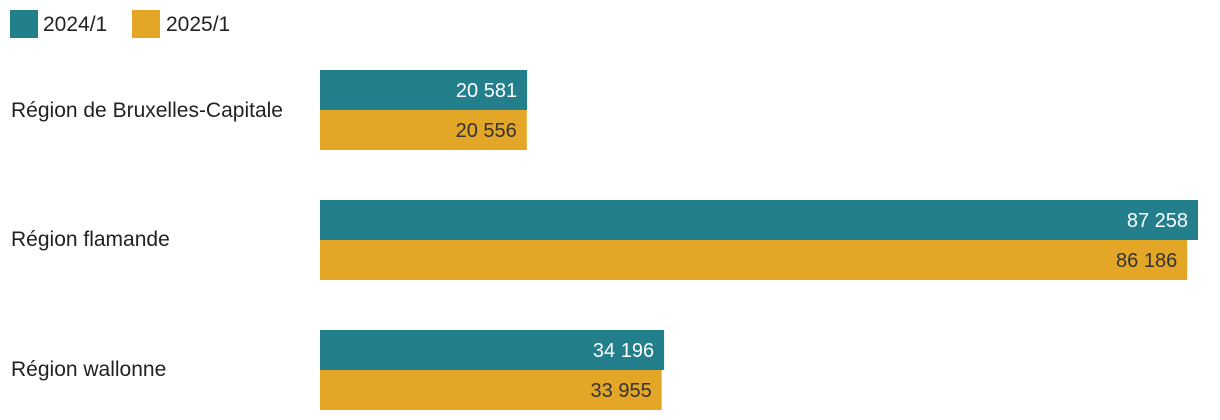 The image size is (1220, 420). What do you see at coordinates (120, 24) in the screenshot?
I see `legend: 2024/1 2025/1` at bounding box center [120, 24].